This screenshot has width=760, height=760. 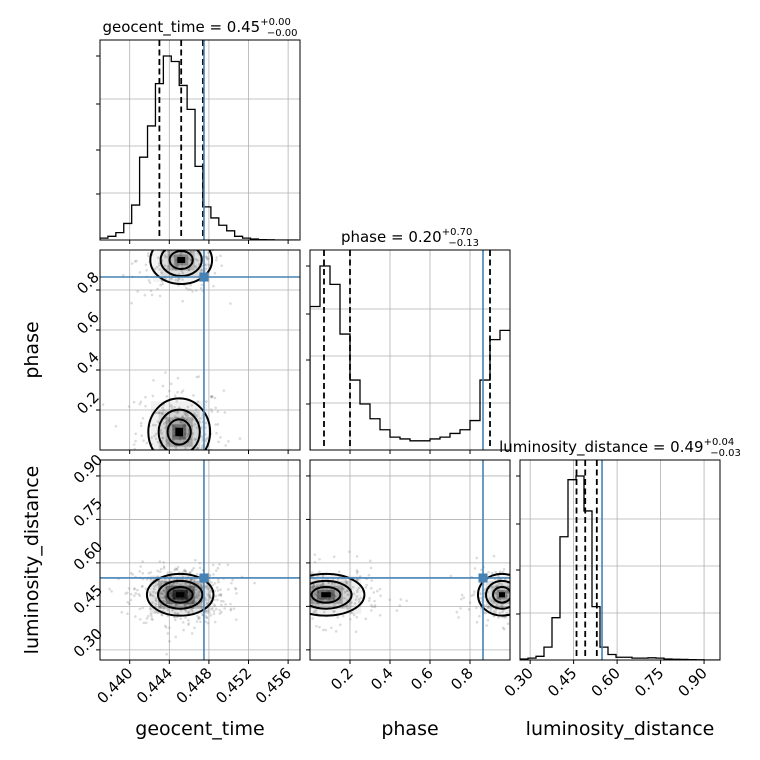 What do you see at coordinates (88, 643) in the screenshot?
I see `y-tick-label-luminosity_distance: 0.30` at bounding box center [88, 643].